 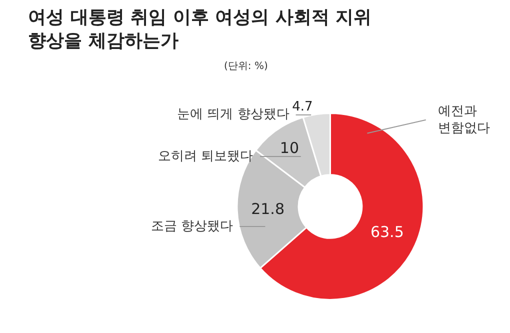 What do you see at coordinates (233, 114) in the screenshot?
I see `slice-label: 눈에 띄게 향상됐다` at bounding box center [233, 114].